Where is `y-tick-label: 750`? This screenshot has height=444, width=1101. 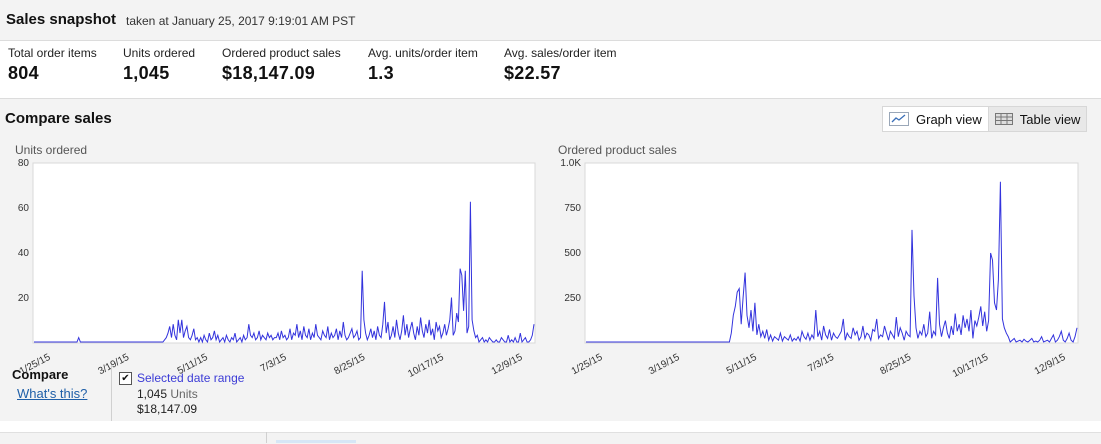 y-tick-label: 750 is located at coordinates (572, 208).